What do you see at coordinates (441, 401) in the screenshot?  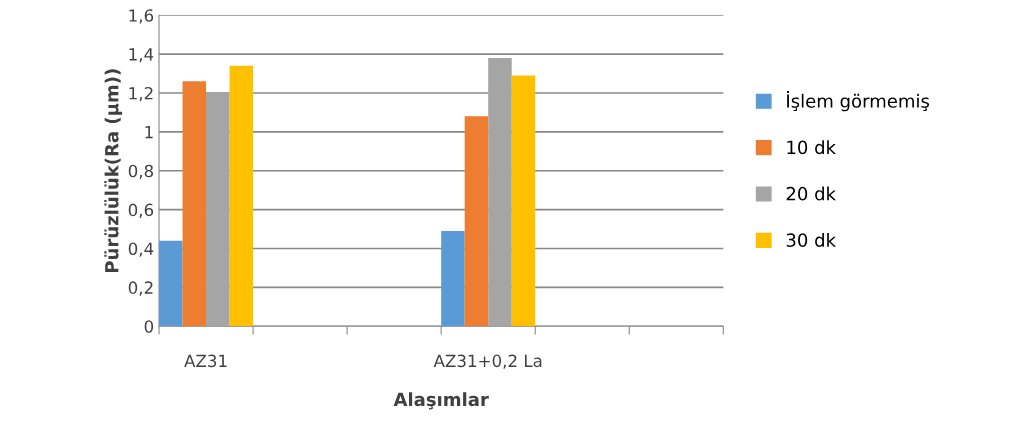 I see `x-axis-title: Alaşımlar` at bounding box center [441, 401].